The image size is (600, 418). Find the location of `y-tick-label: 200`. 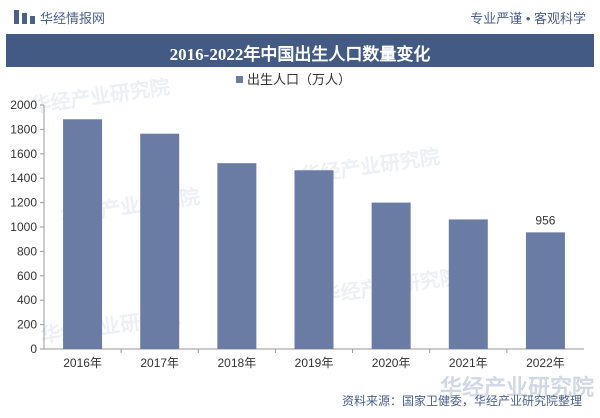

y-tick-label: 200 is located at coordinates (27, 325).